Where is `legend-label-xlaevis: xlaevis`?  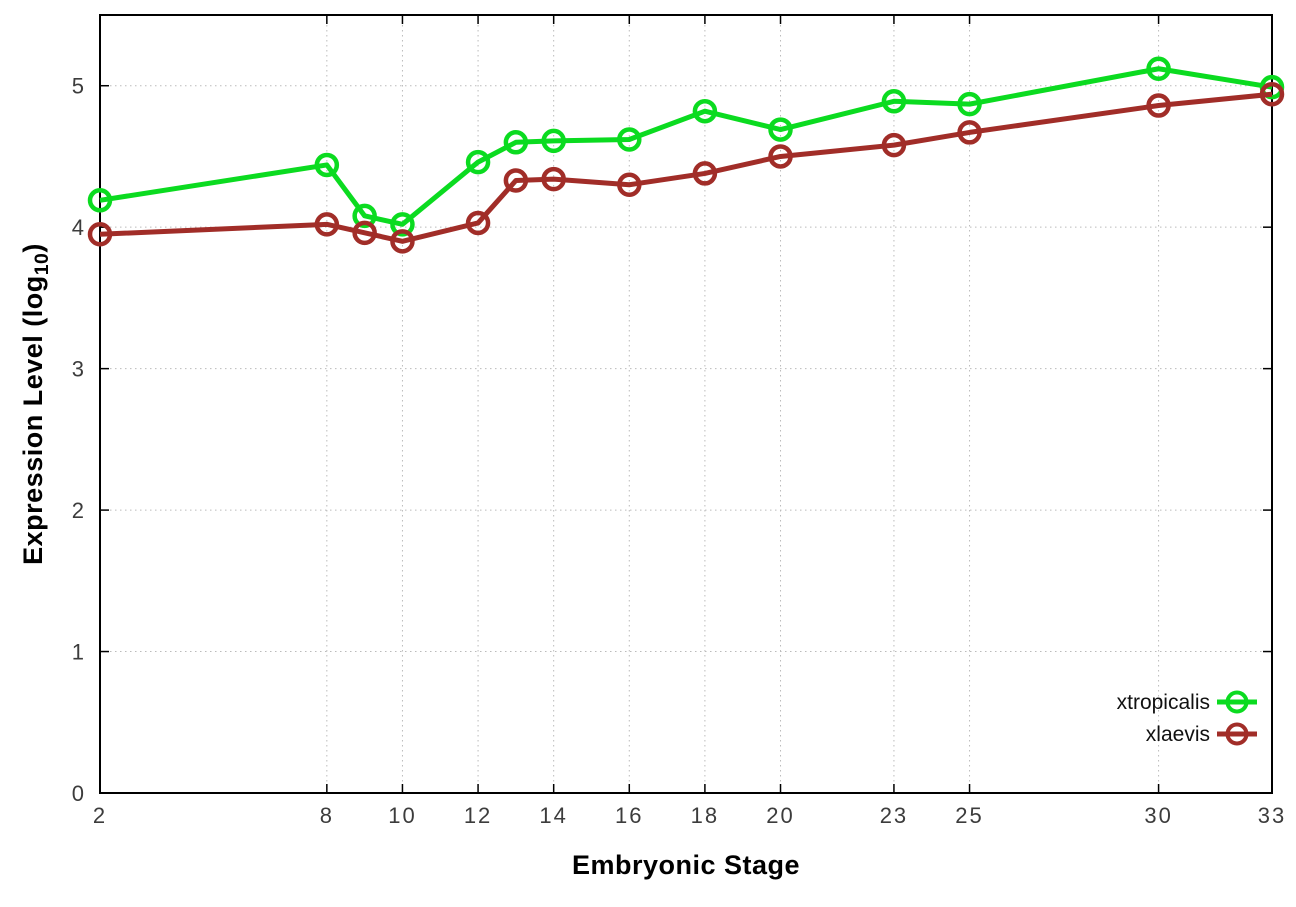
legend-label-xlaevis: xlaevis is located at coordinates (1178, 734).